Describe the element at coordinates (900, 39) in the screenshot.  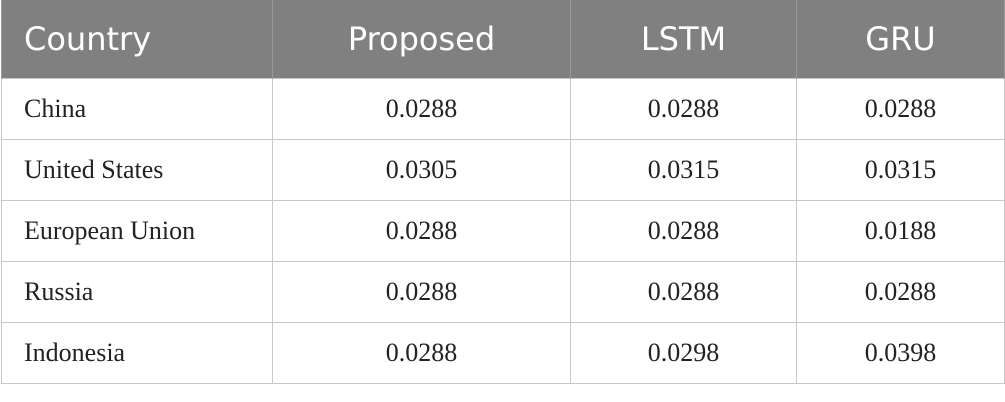
I see `header-cell: GRU` at that location.